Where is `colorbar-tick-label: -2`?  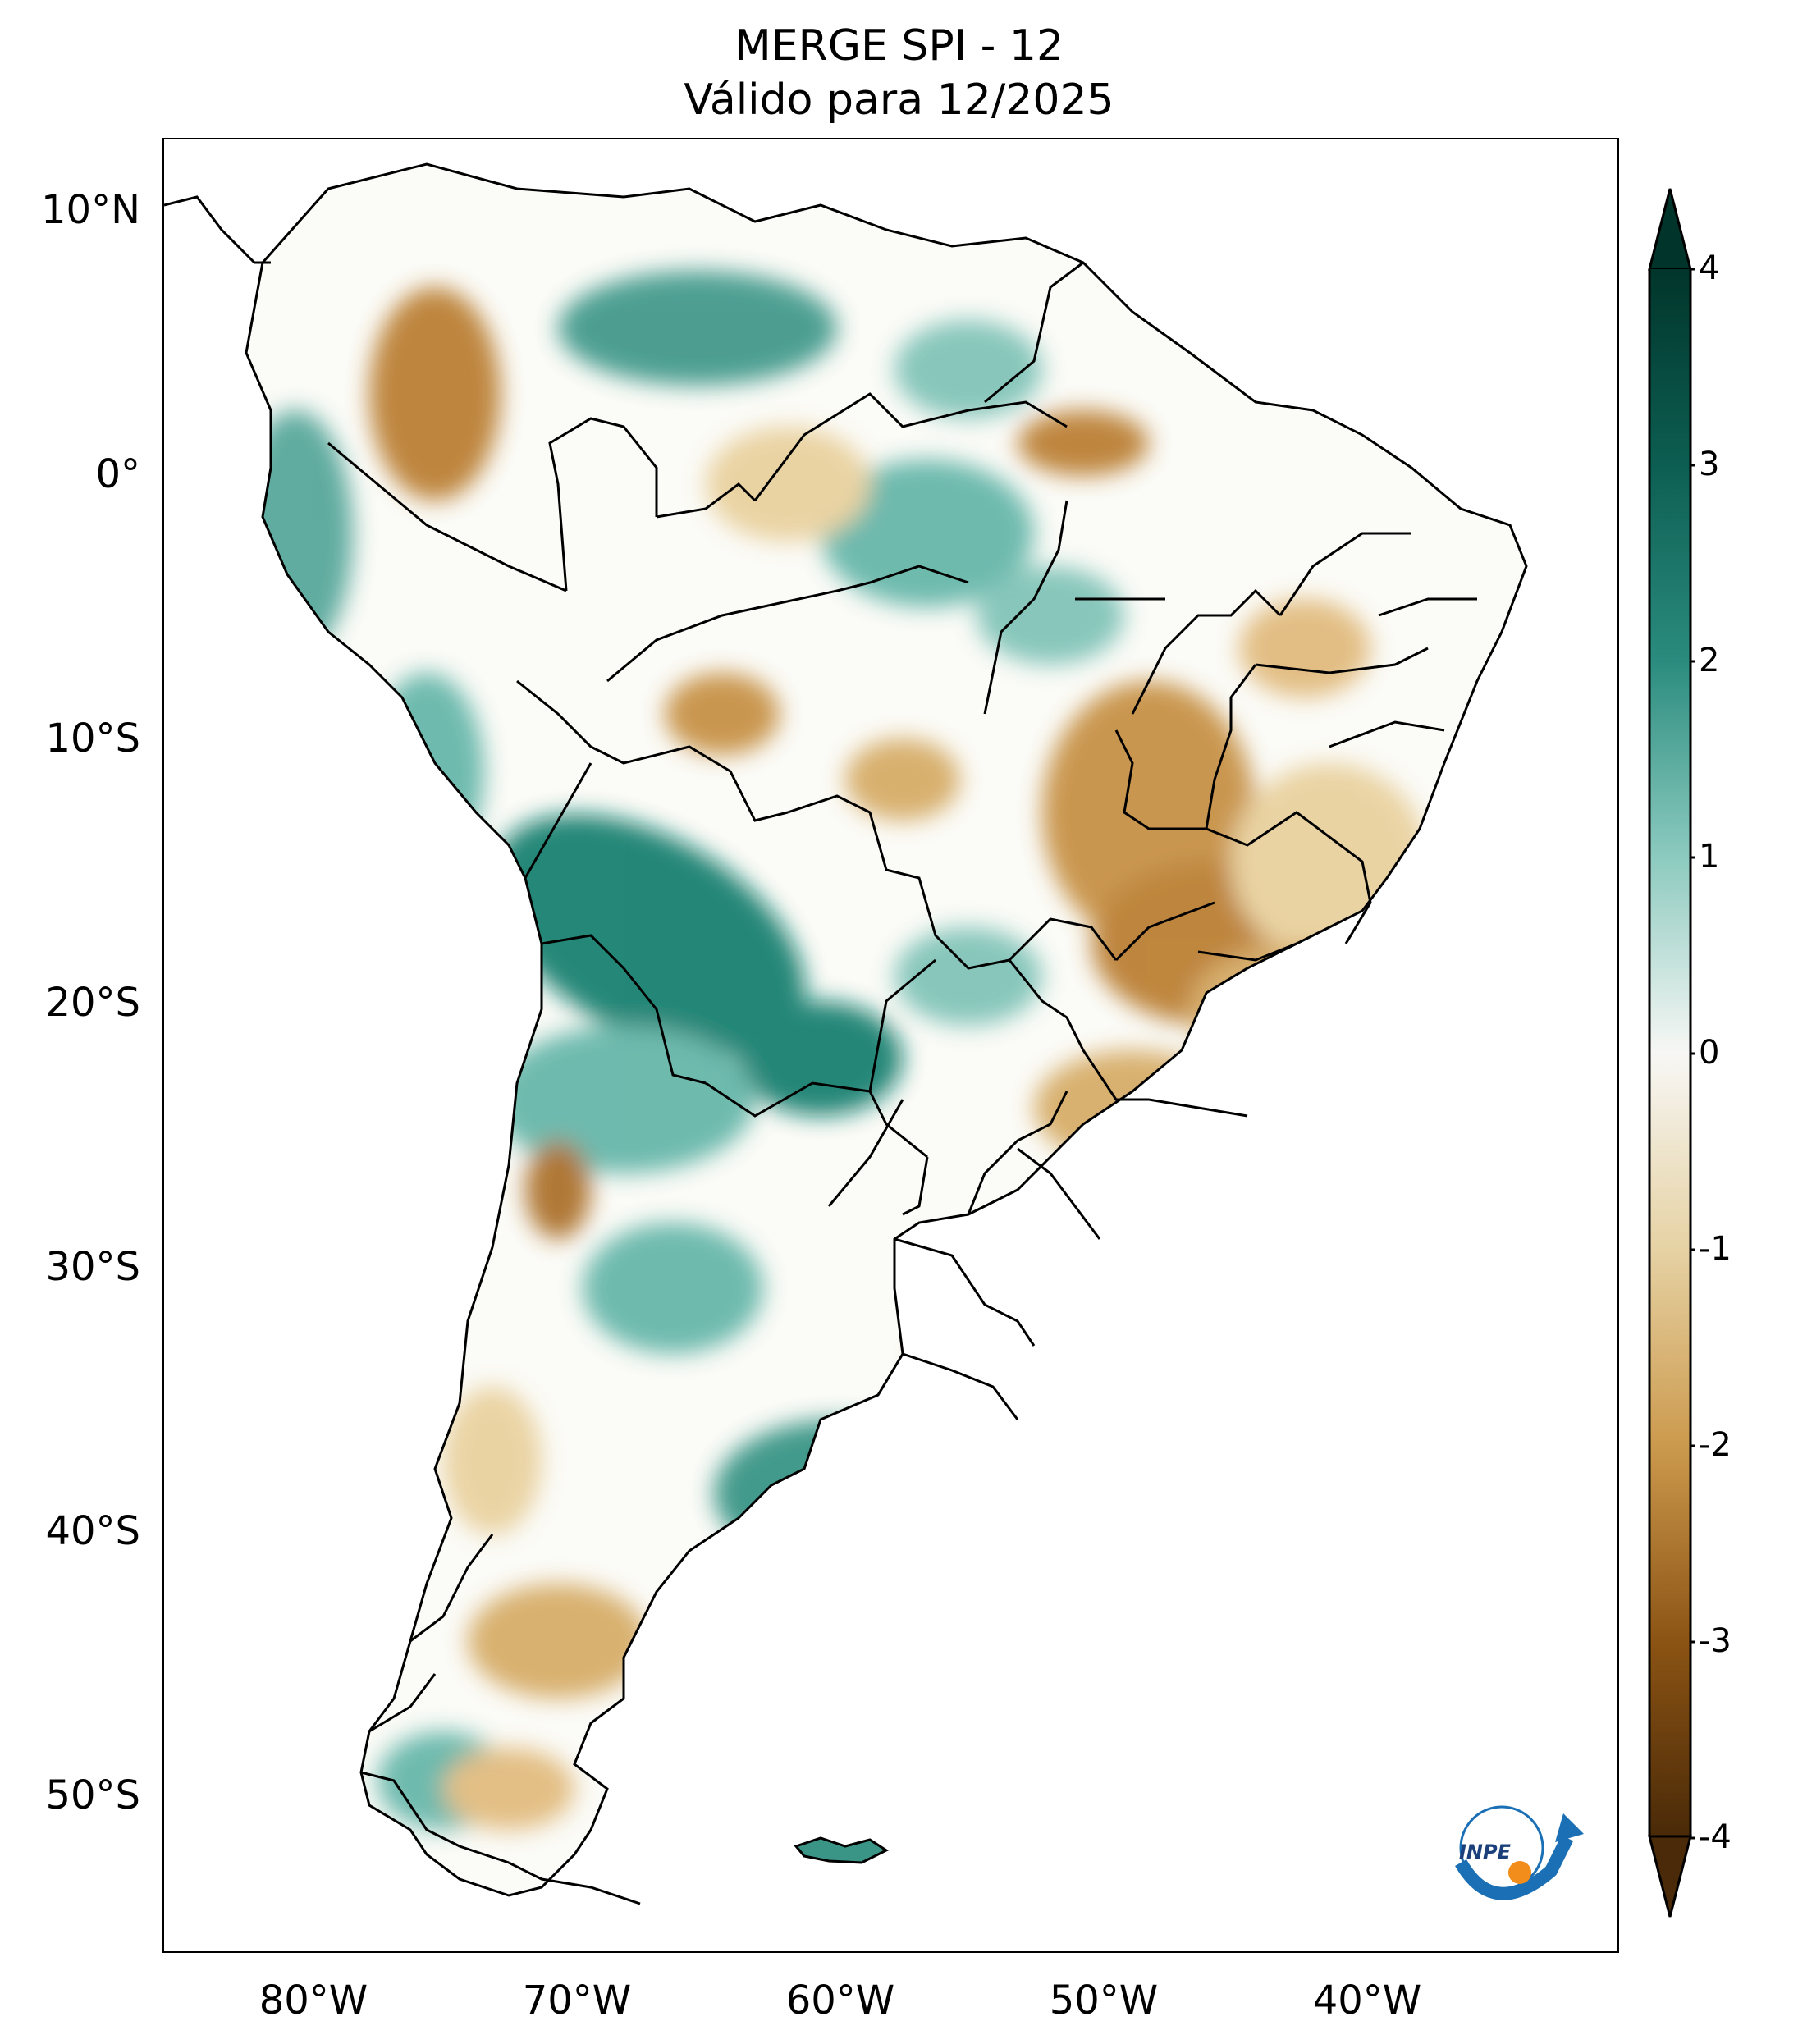 colorbar-tick-label: -2 is located at coordinates (1715, 1445).